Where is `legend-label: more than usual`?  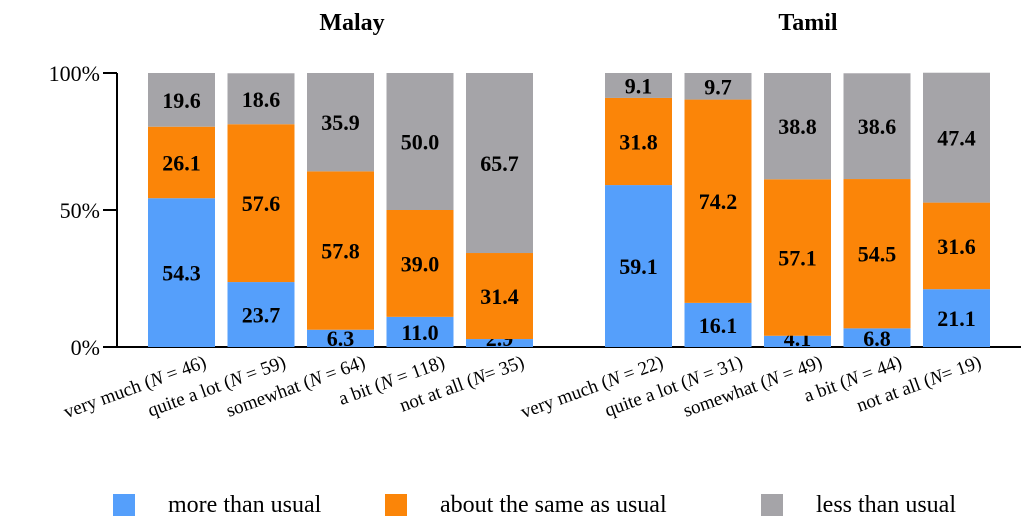
legend-label: more than usual is located at coordinates (245, 505).